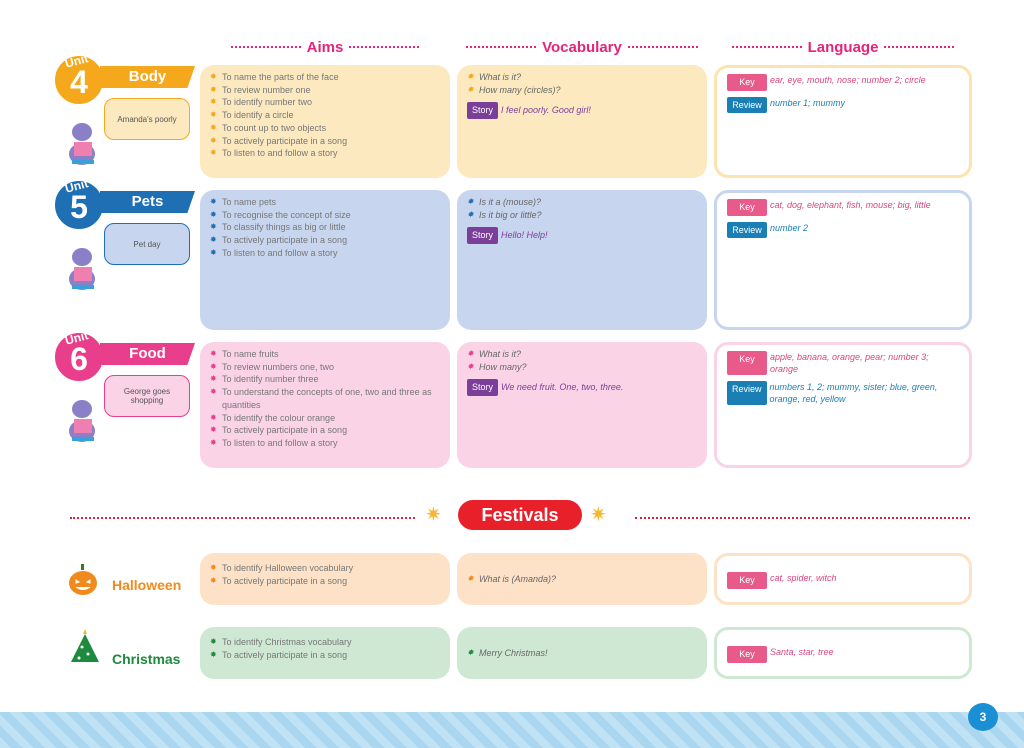  I want to click on review-language: number 2, so click(789, 227).